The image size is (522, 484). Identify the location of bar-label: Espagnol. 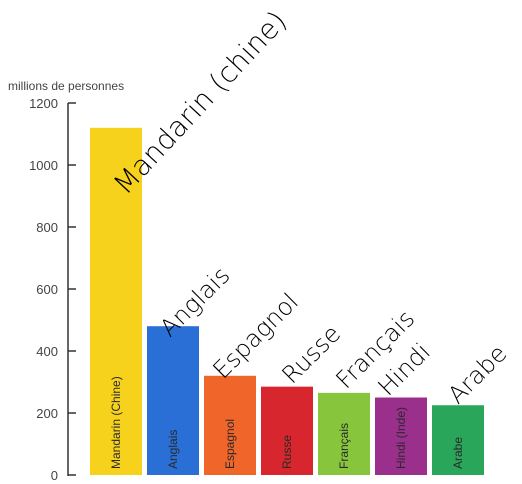
(230, 444).